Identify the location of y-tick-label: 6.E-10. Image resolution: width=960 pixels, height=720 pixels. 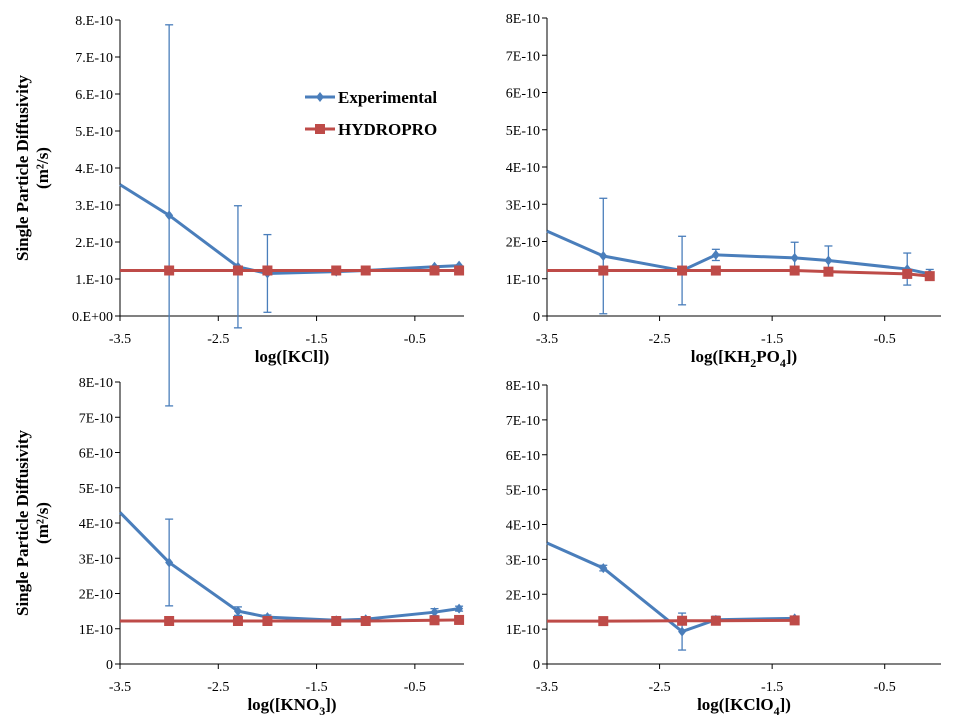
(94, 95).